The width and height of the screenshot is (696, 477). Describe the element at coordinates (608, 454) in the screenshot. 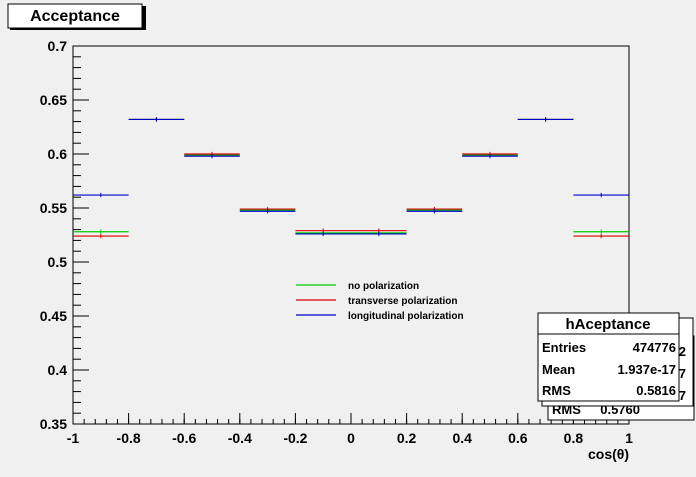

I see `x-axis-label: cos(θ)` at that location.